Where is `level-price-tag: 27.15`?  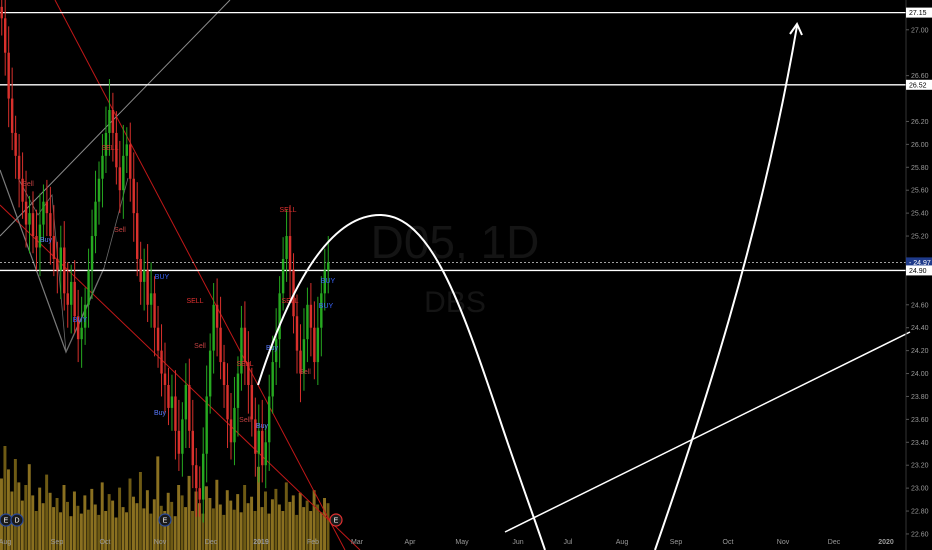
level-price-tag: 27.15 is located at coordinates (919, 12).